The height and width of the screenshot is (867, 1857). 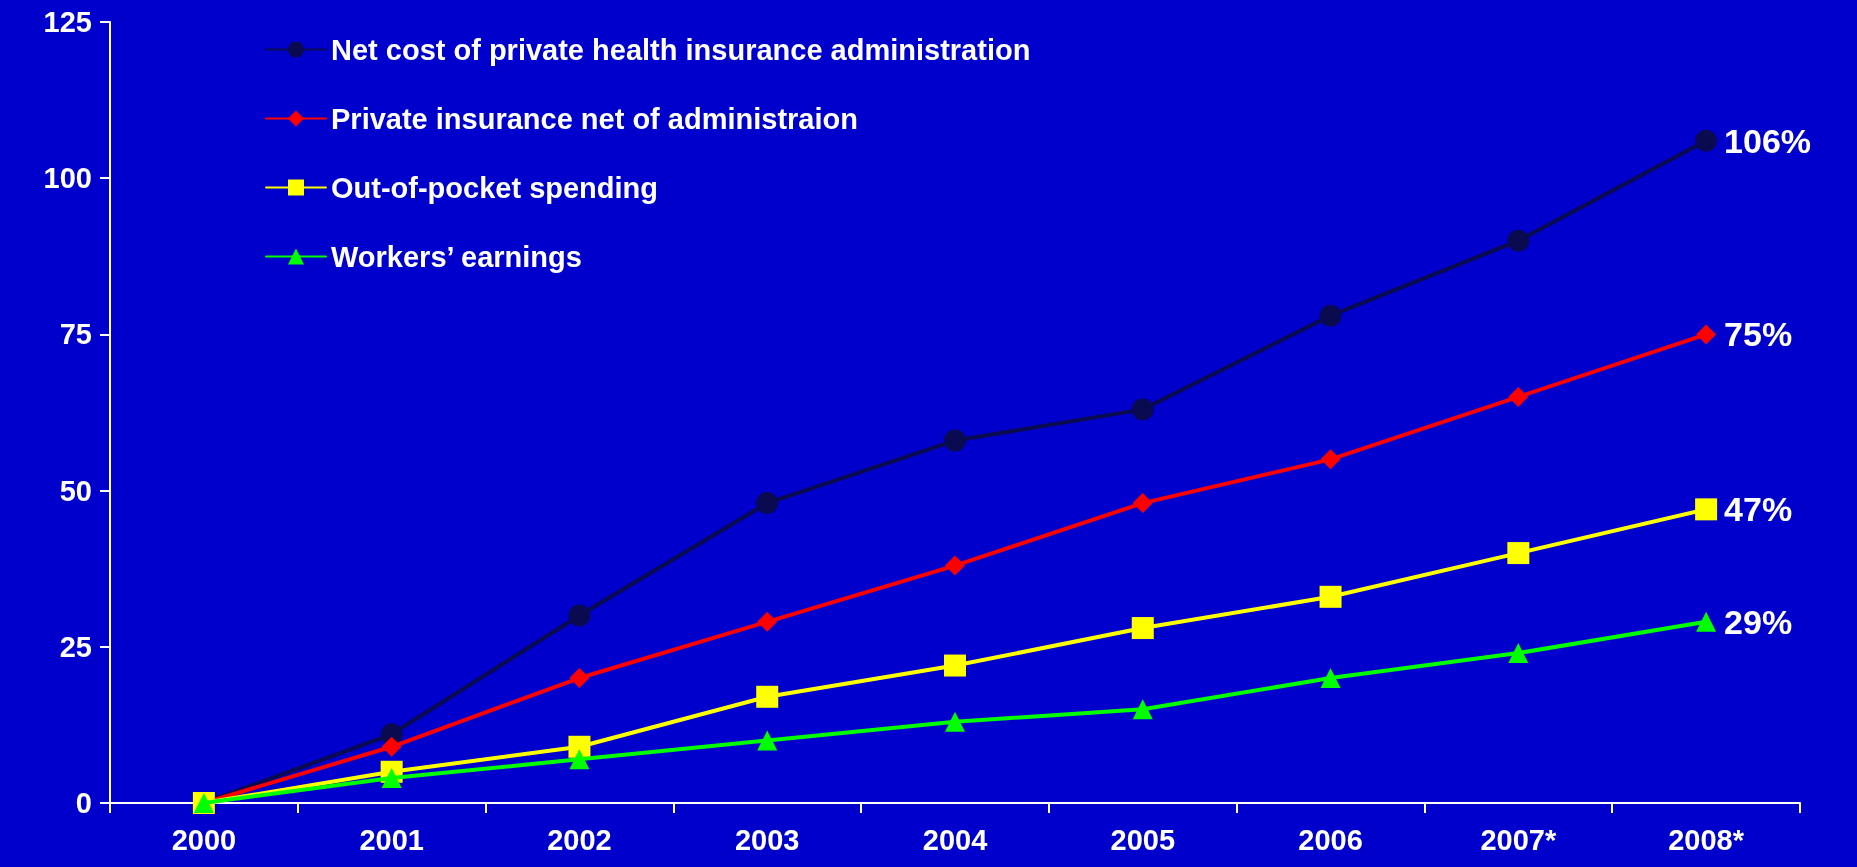 What do you see at coordinates (67, 22) in the screenshot?
I see `y-tick-label: 125` at bounding box center [67, 22].